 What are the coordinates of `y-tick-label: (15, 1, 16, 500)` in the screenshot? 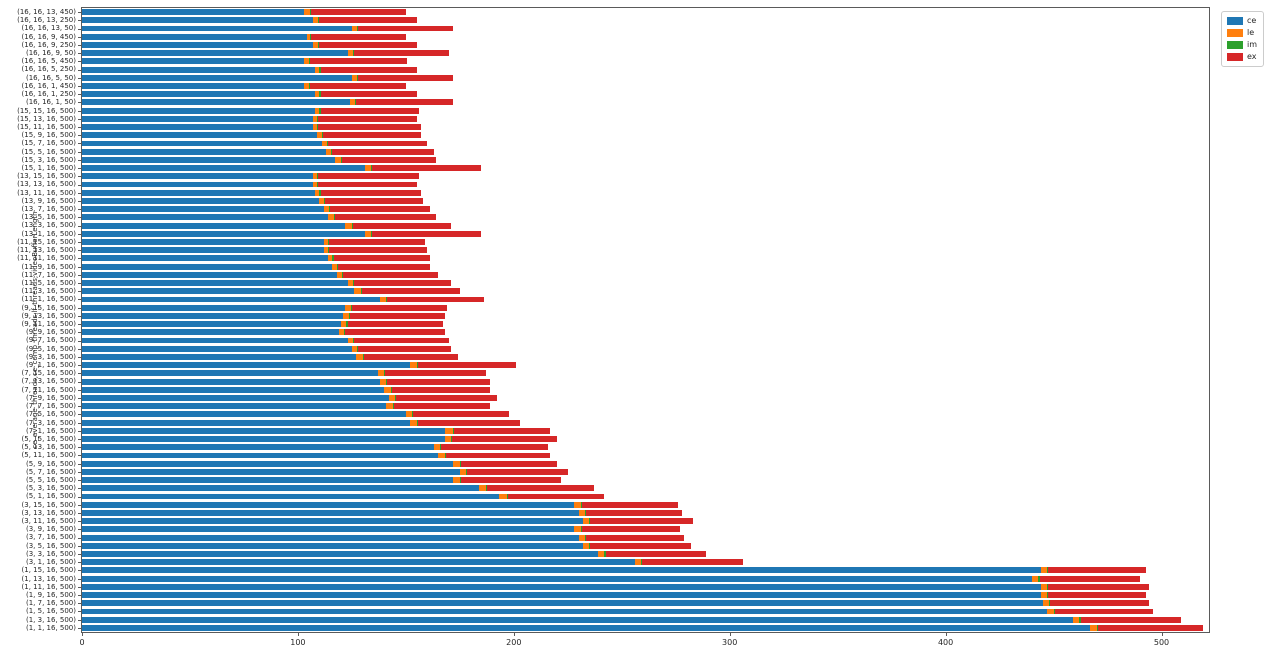 It's located at (48, 168).